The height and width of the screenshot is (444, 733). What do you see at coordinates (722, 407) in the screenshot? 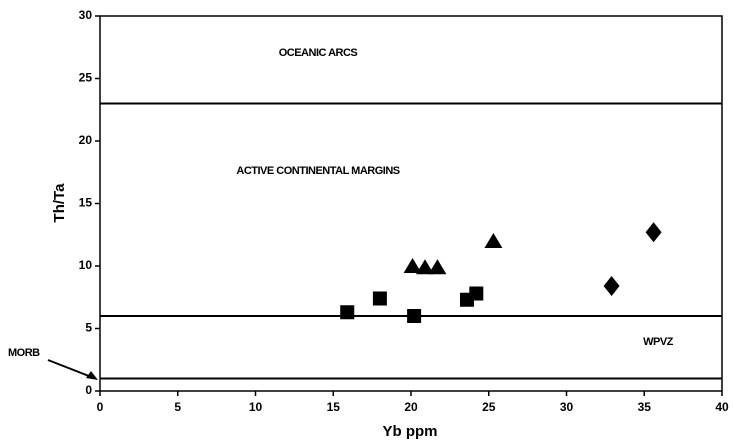
I see `x-tick-label: 40` at bounding box center [722, 407].